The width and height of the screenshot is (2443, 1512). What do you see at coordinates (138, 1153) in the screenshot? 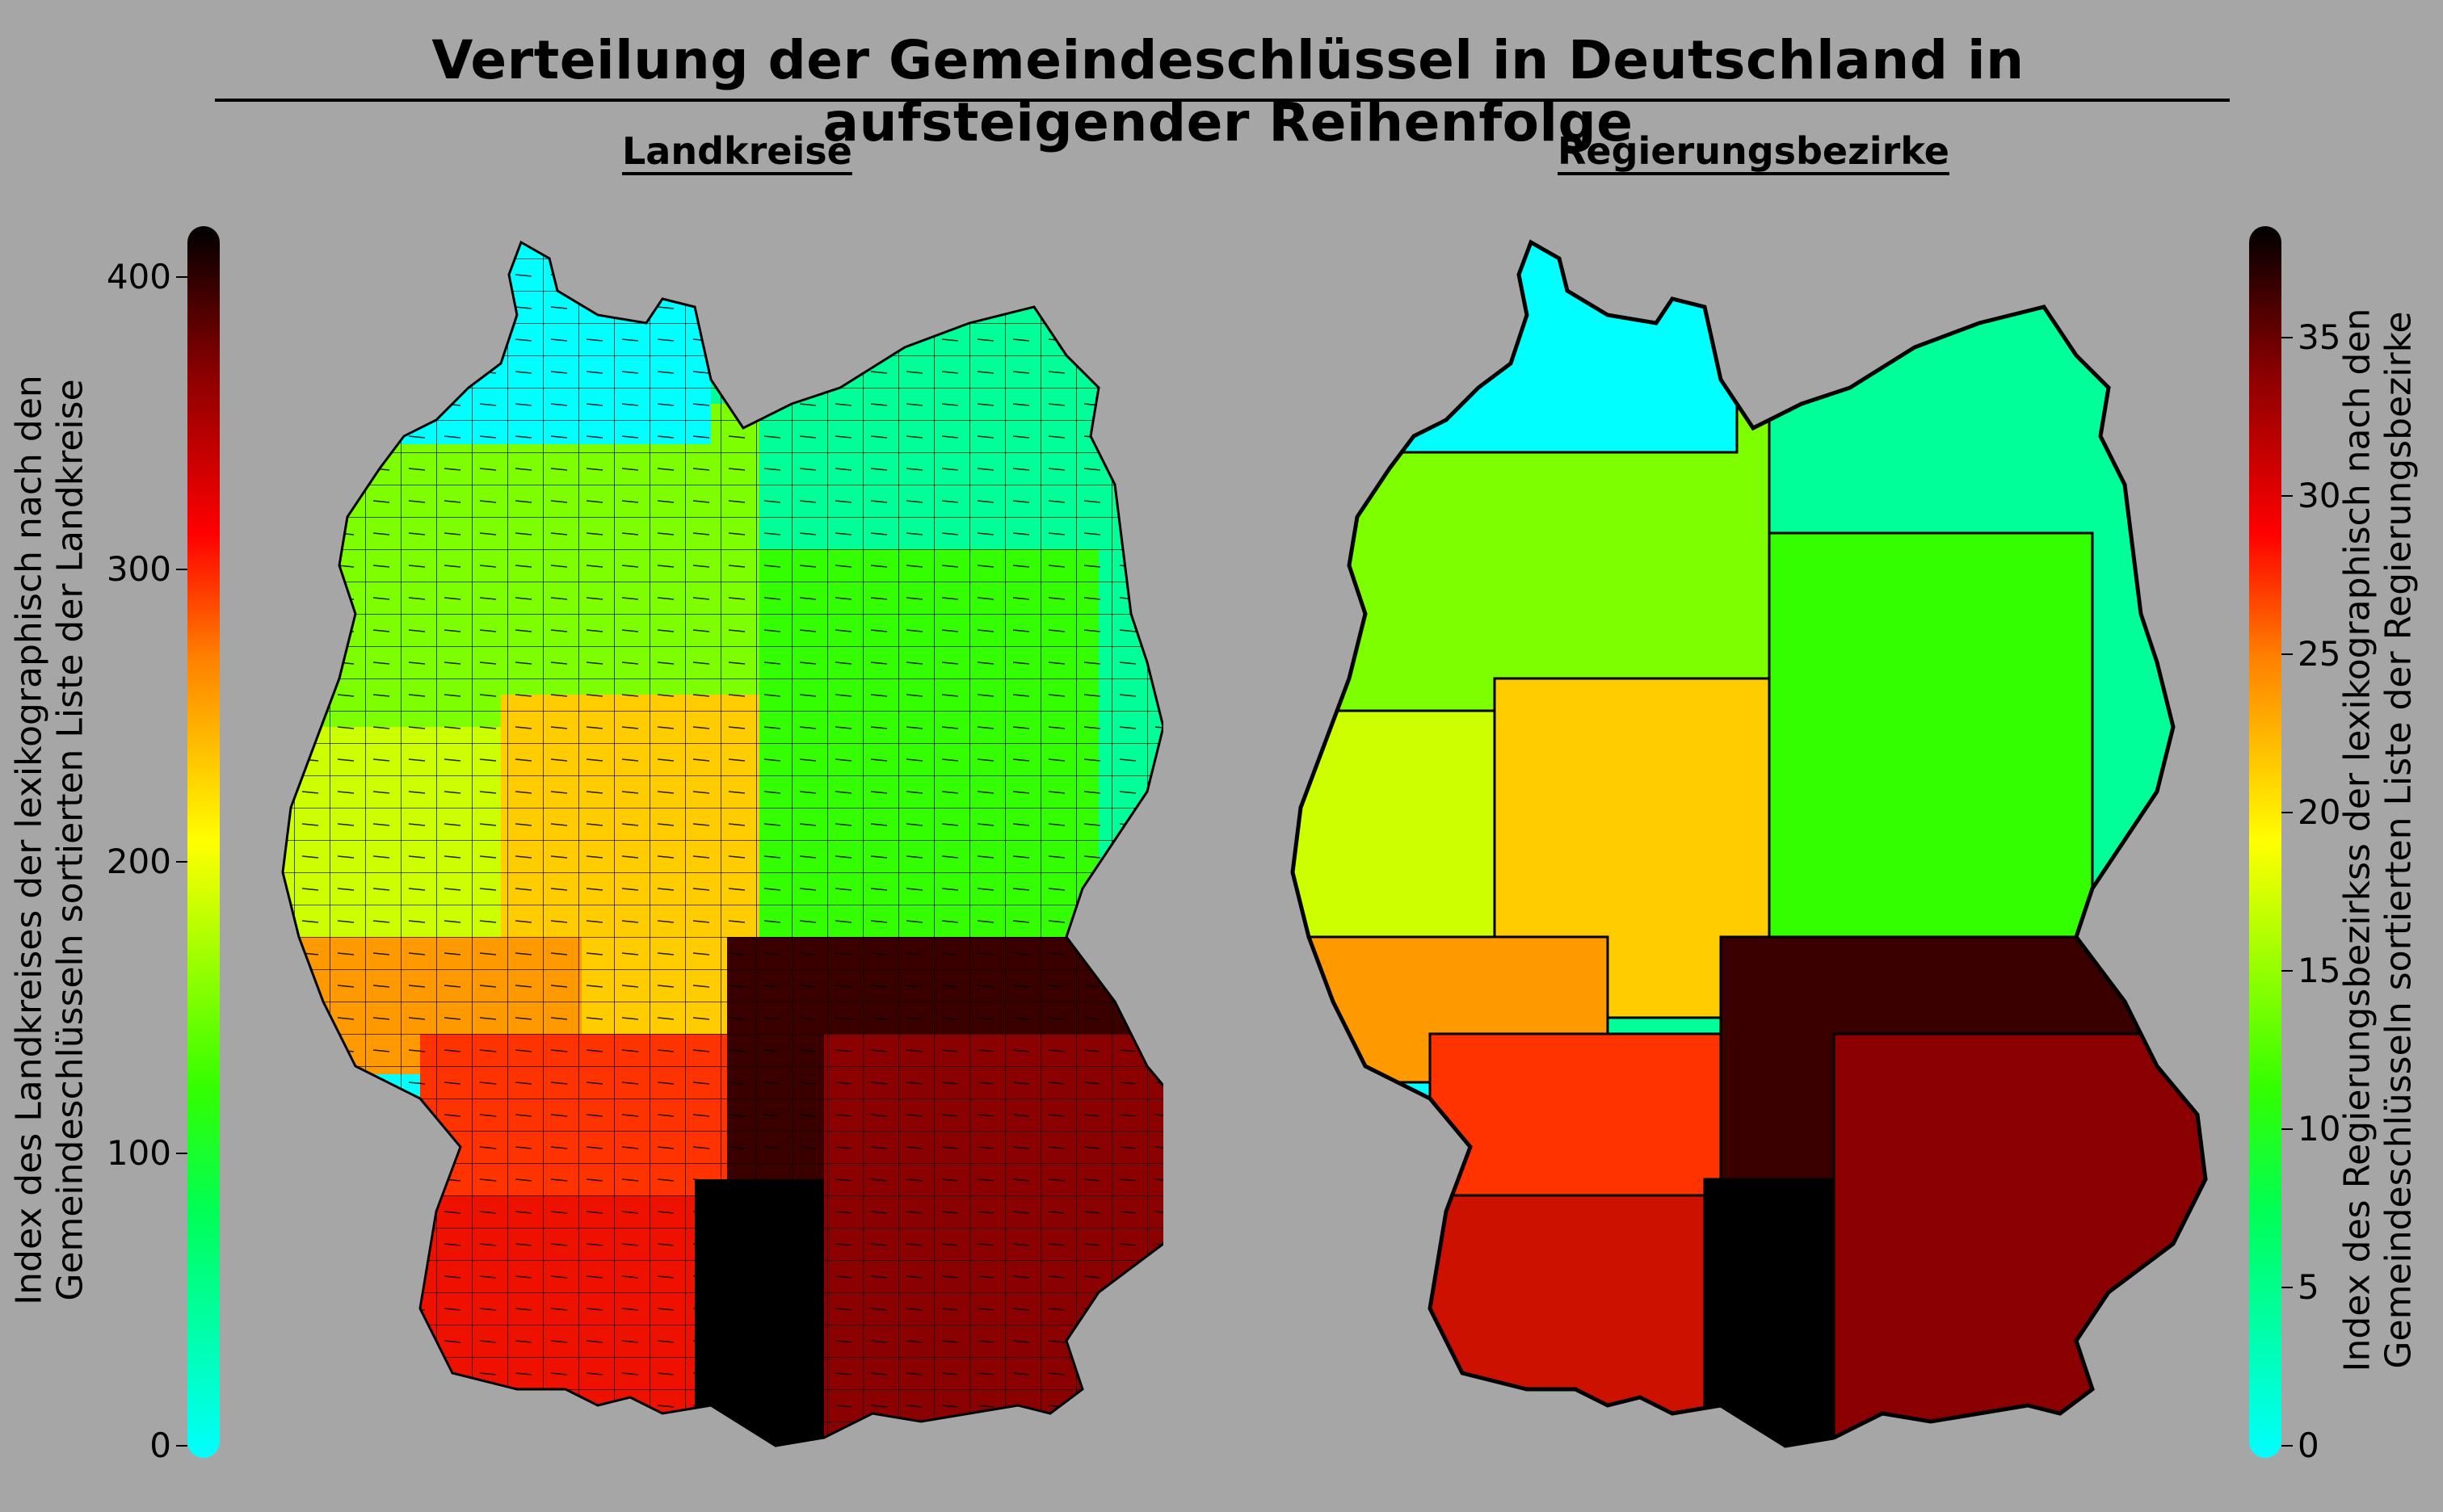
I see `left-tick-label: 100` at bounding box center [138, 1153].